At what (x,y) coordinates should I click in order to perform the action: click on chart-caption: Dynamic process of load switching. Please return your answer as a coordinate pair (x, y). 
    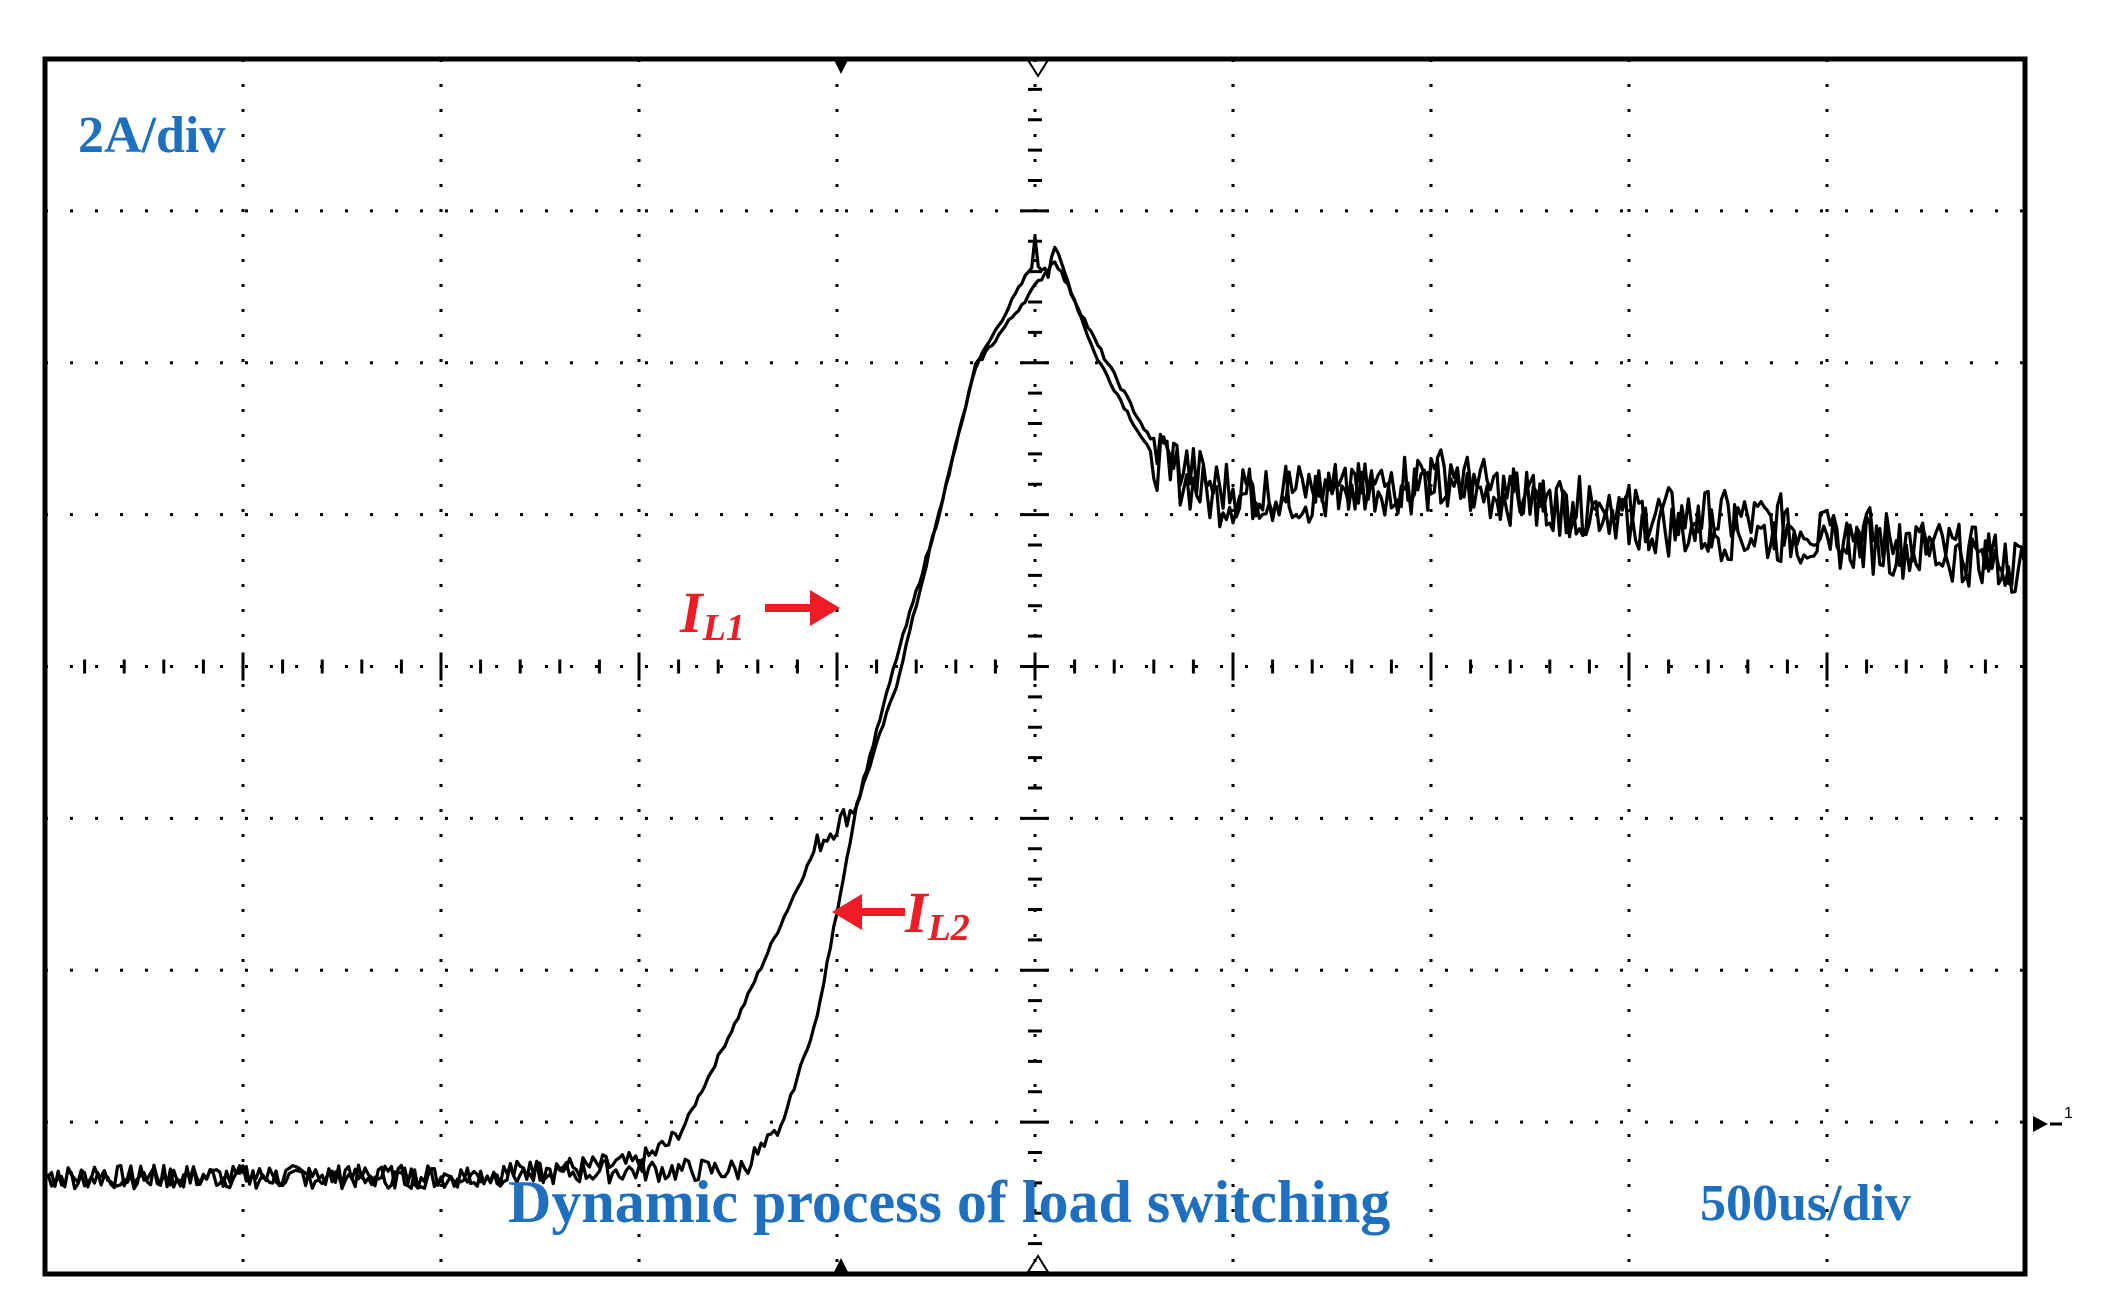
    Looking at the image, I should click on (949, 1202).